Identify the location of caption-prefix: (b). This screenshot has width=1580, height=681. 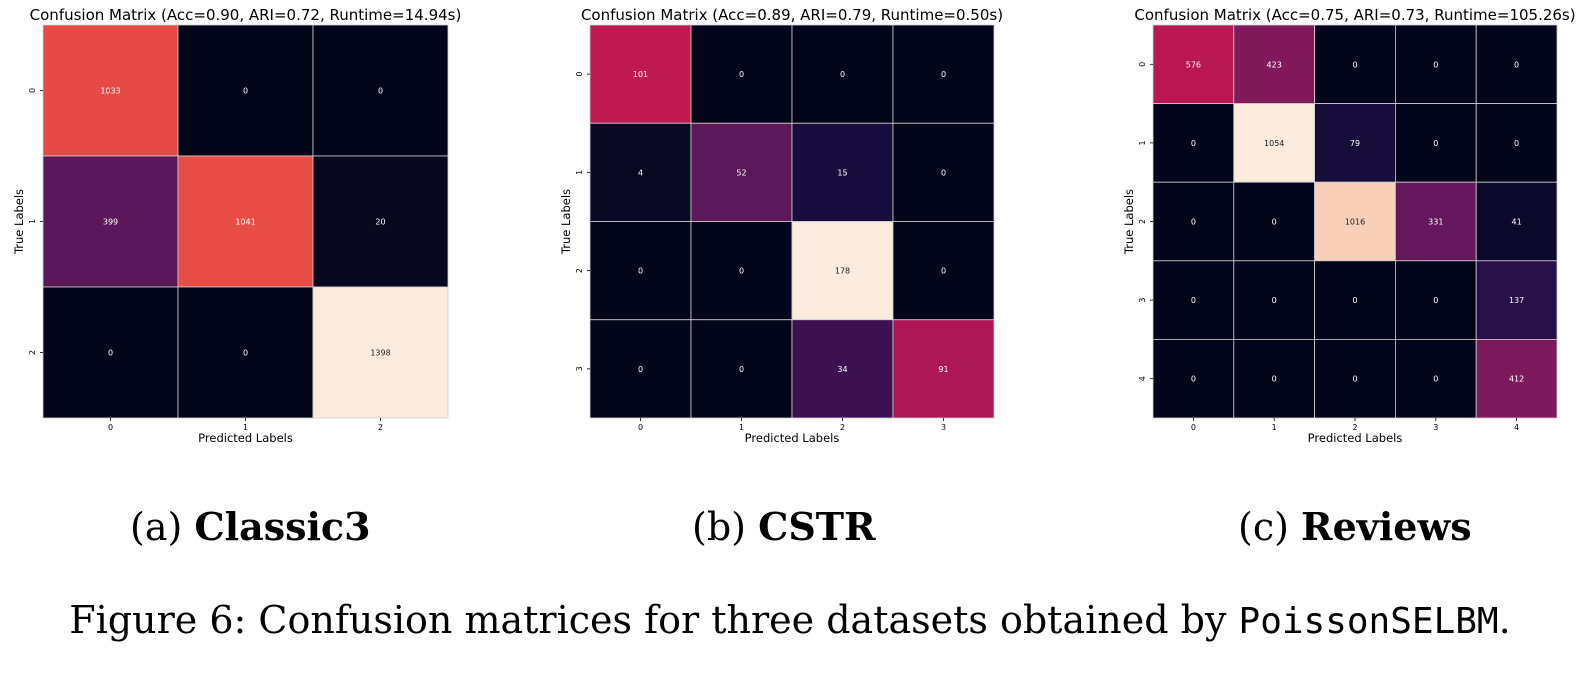
(719, 527).